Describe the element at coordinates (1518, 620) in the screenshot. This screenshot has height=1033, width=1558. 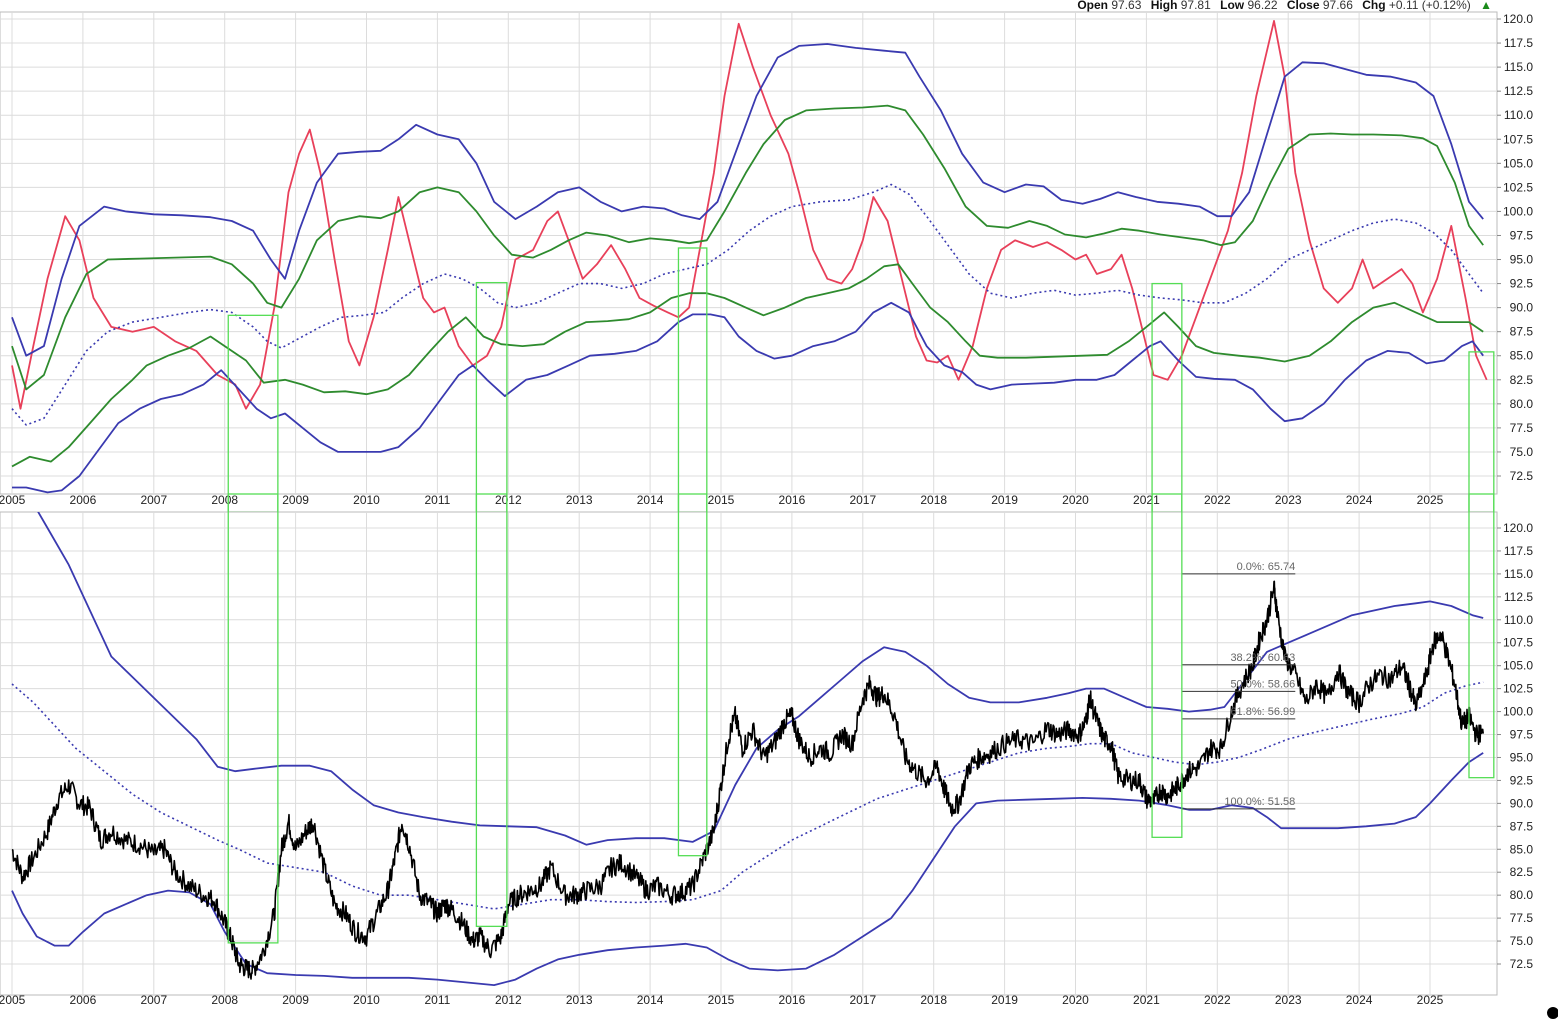
I see `y-tick-label: 110.0` at that location.